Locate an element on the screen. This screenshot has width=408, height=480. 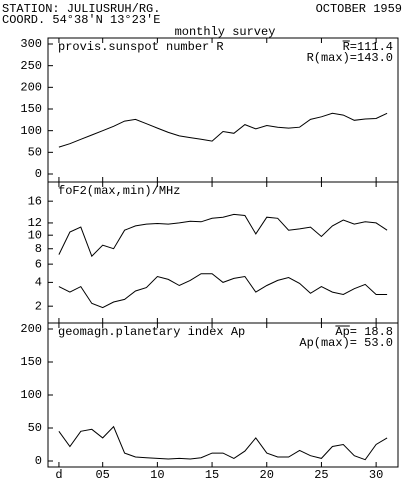
y-tick-label: 2 is located at coordinates (38, 306).